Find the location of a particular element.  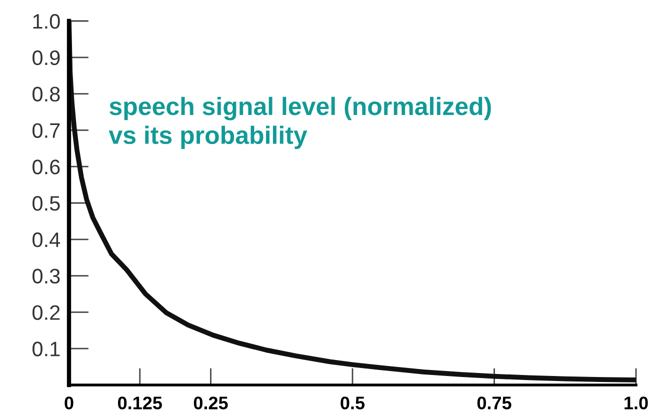

y-tick-label: 0.1 is located at coordinates (46, 349).